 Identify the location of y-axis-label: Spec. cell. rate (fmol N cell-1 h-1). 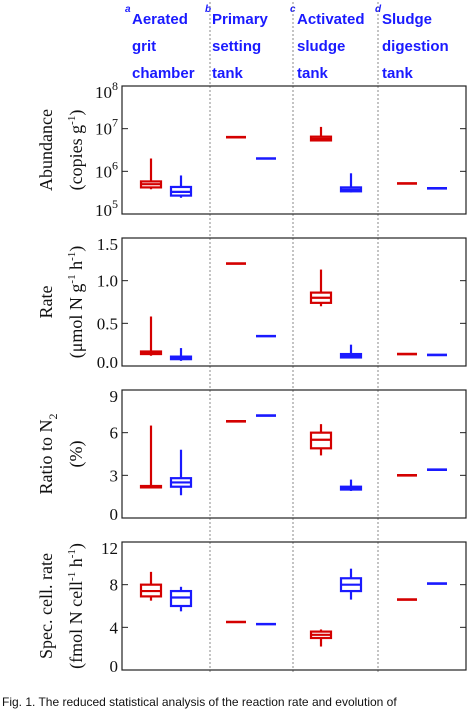
(61, 606).